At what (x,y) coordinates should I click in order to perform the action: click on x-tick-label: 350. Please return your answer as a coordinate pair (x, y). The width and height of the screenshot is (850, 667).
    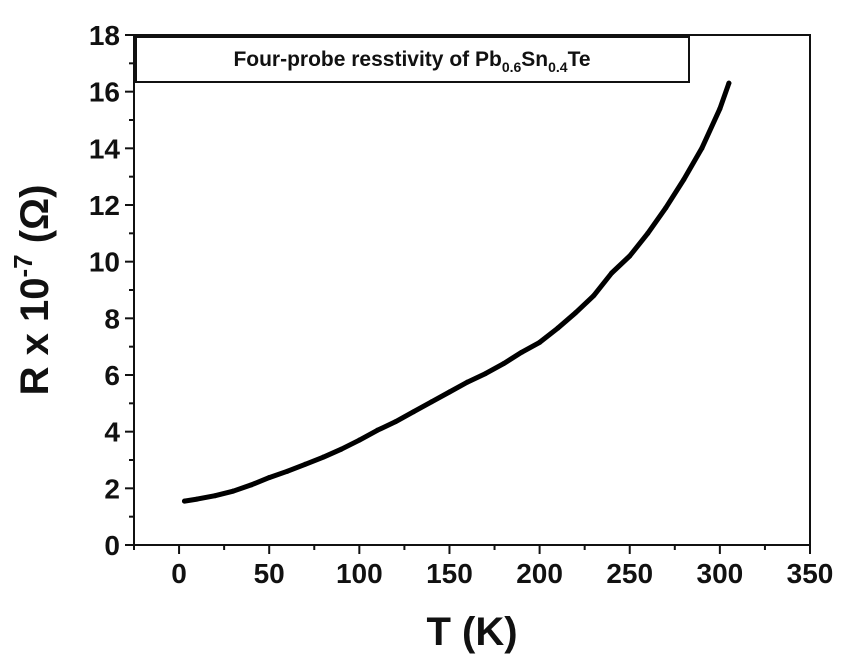
    Looking at the image, I should click on (810, 573).